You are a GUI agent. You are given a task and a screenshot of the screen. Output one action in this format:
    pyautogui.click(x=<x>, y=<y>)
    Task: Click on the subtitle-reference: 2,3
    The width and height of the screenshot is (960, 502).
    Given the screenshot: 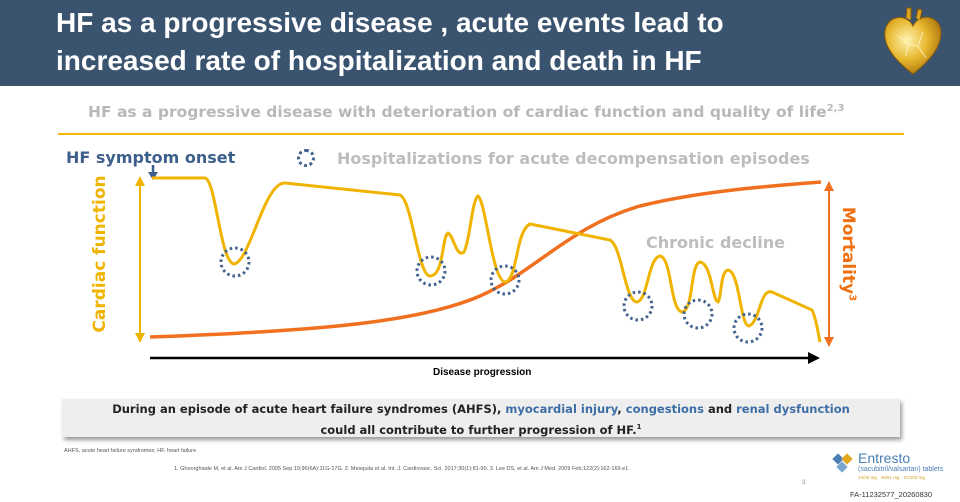 What is the action you would take?
    pyautogui.click(x=835, y=108)
    